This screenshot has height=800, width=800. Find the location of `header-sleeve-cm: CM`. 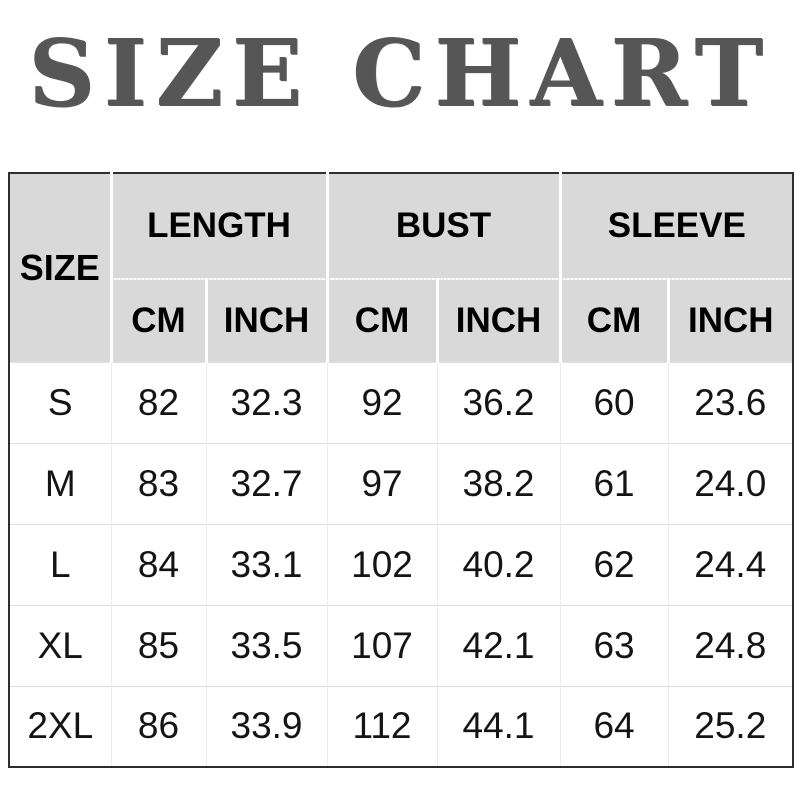

header-sleeve-cm: CM is located at coordinates (613, 320).